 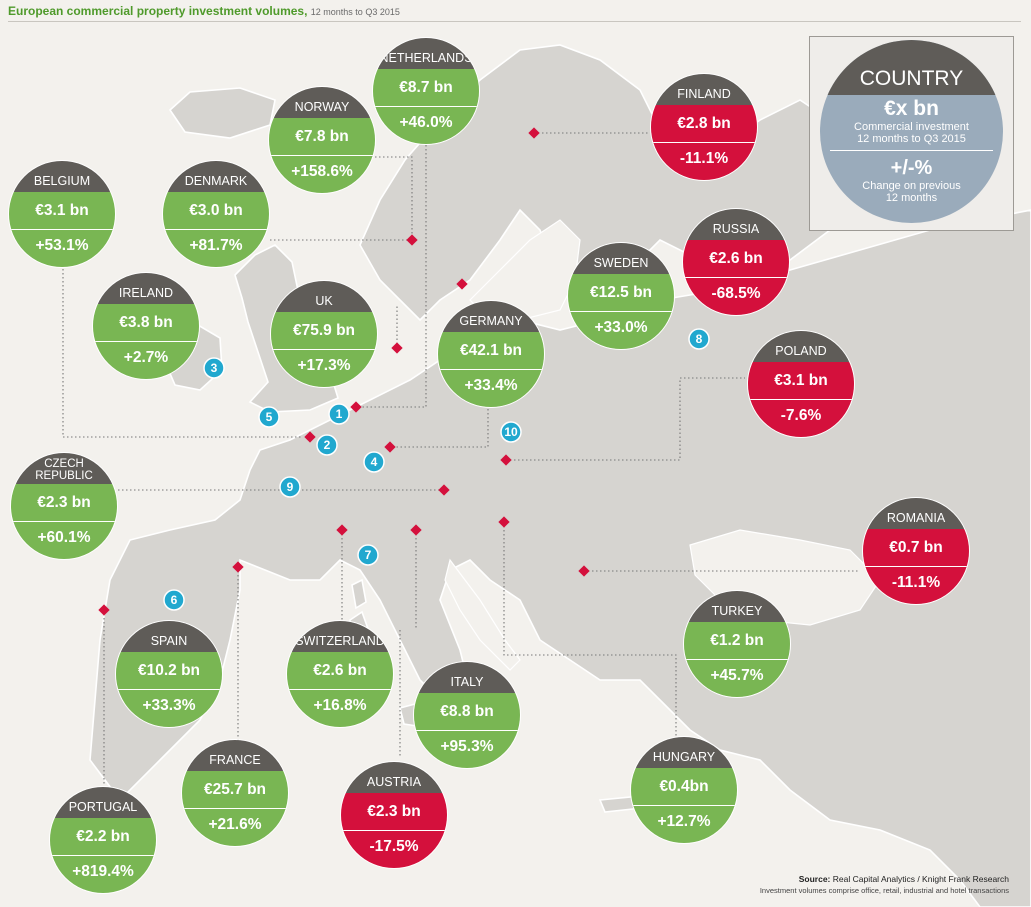 I want to click on country-bubble-turkey: TURKEY €1.2 bn +45.7%, so click(x=737, y=644).